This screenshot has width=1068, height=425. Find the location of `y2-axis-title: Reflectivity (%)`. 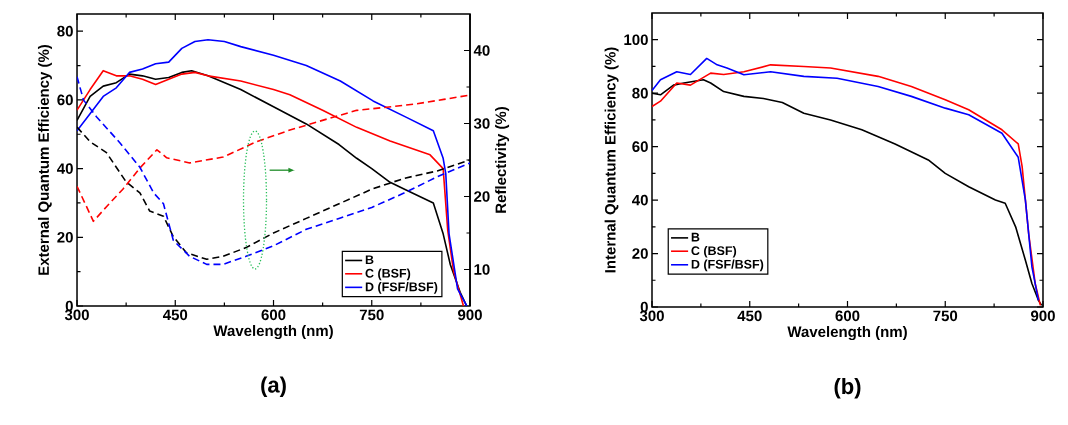

y2-axis-title: Reflectivity (%) is located at coordinates (502, 160).